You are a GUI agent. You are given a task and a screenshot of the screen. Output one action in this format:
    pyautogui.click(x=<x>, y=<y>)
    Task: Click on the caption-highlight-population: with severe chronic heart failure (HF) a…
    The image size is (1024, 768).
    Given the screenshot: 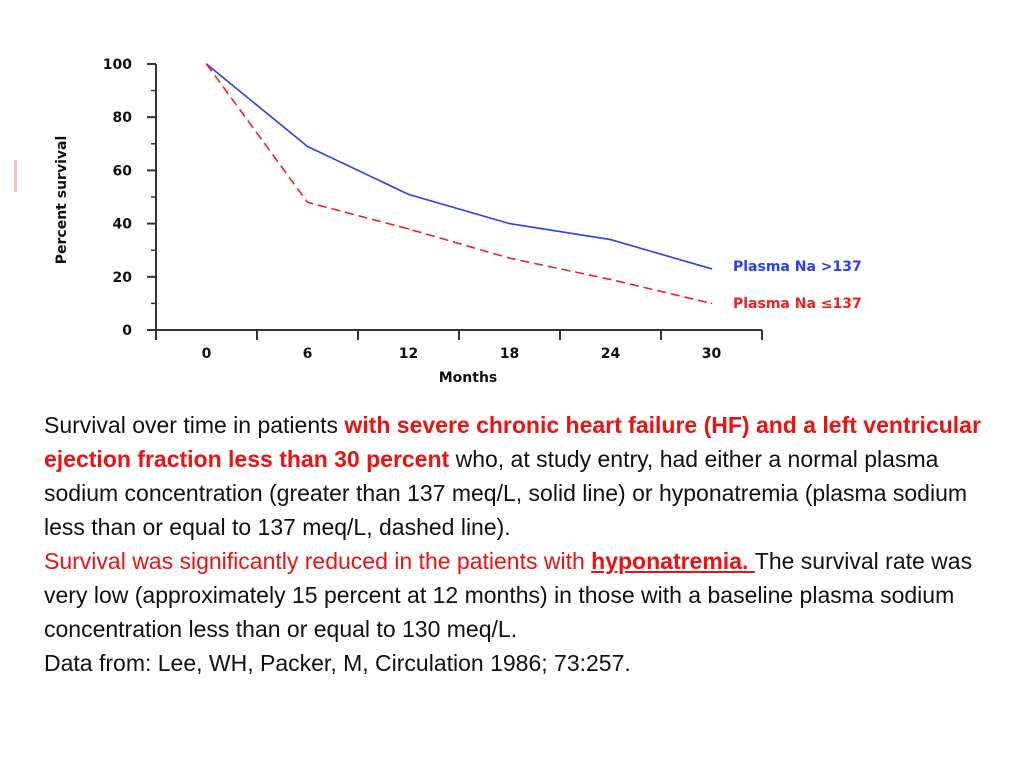 What is the action you would take?
    pyautogui.click(x=512, y=442)
    